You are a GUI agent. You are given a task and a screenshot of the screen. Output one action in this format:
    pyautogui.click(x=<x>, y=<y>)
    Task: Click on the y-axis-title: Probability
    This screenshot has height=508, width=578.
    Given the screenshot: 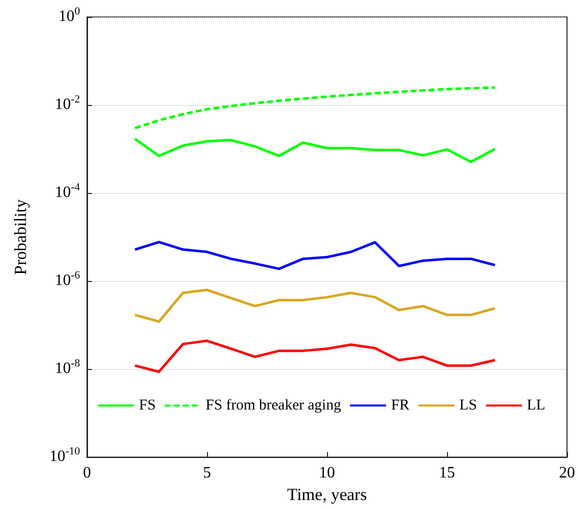 What is the action you would take?
    pyautogui.click(x=20, y=236)
    